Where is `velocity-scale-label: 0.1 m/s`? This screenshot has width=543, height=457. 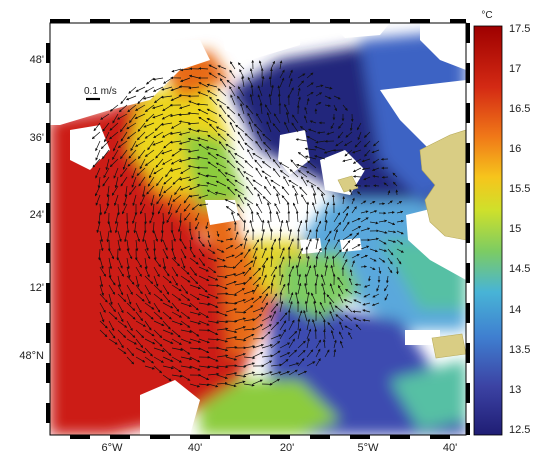
velocity-scale-label: 0.1 m/s is located at coordinates (100, 91).